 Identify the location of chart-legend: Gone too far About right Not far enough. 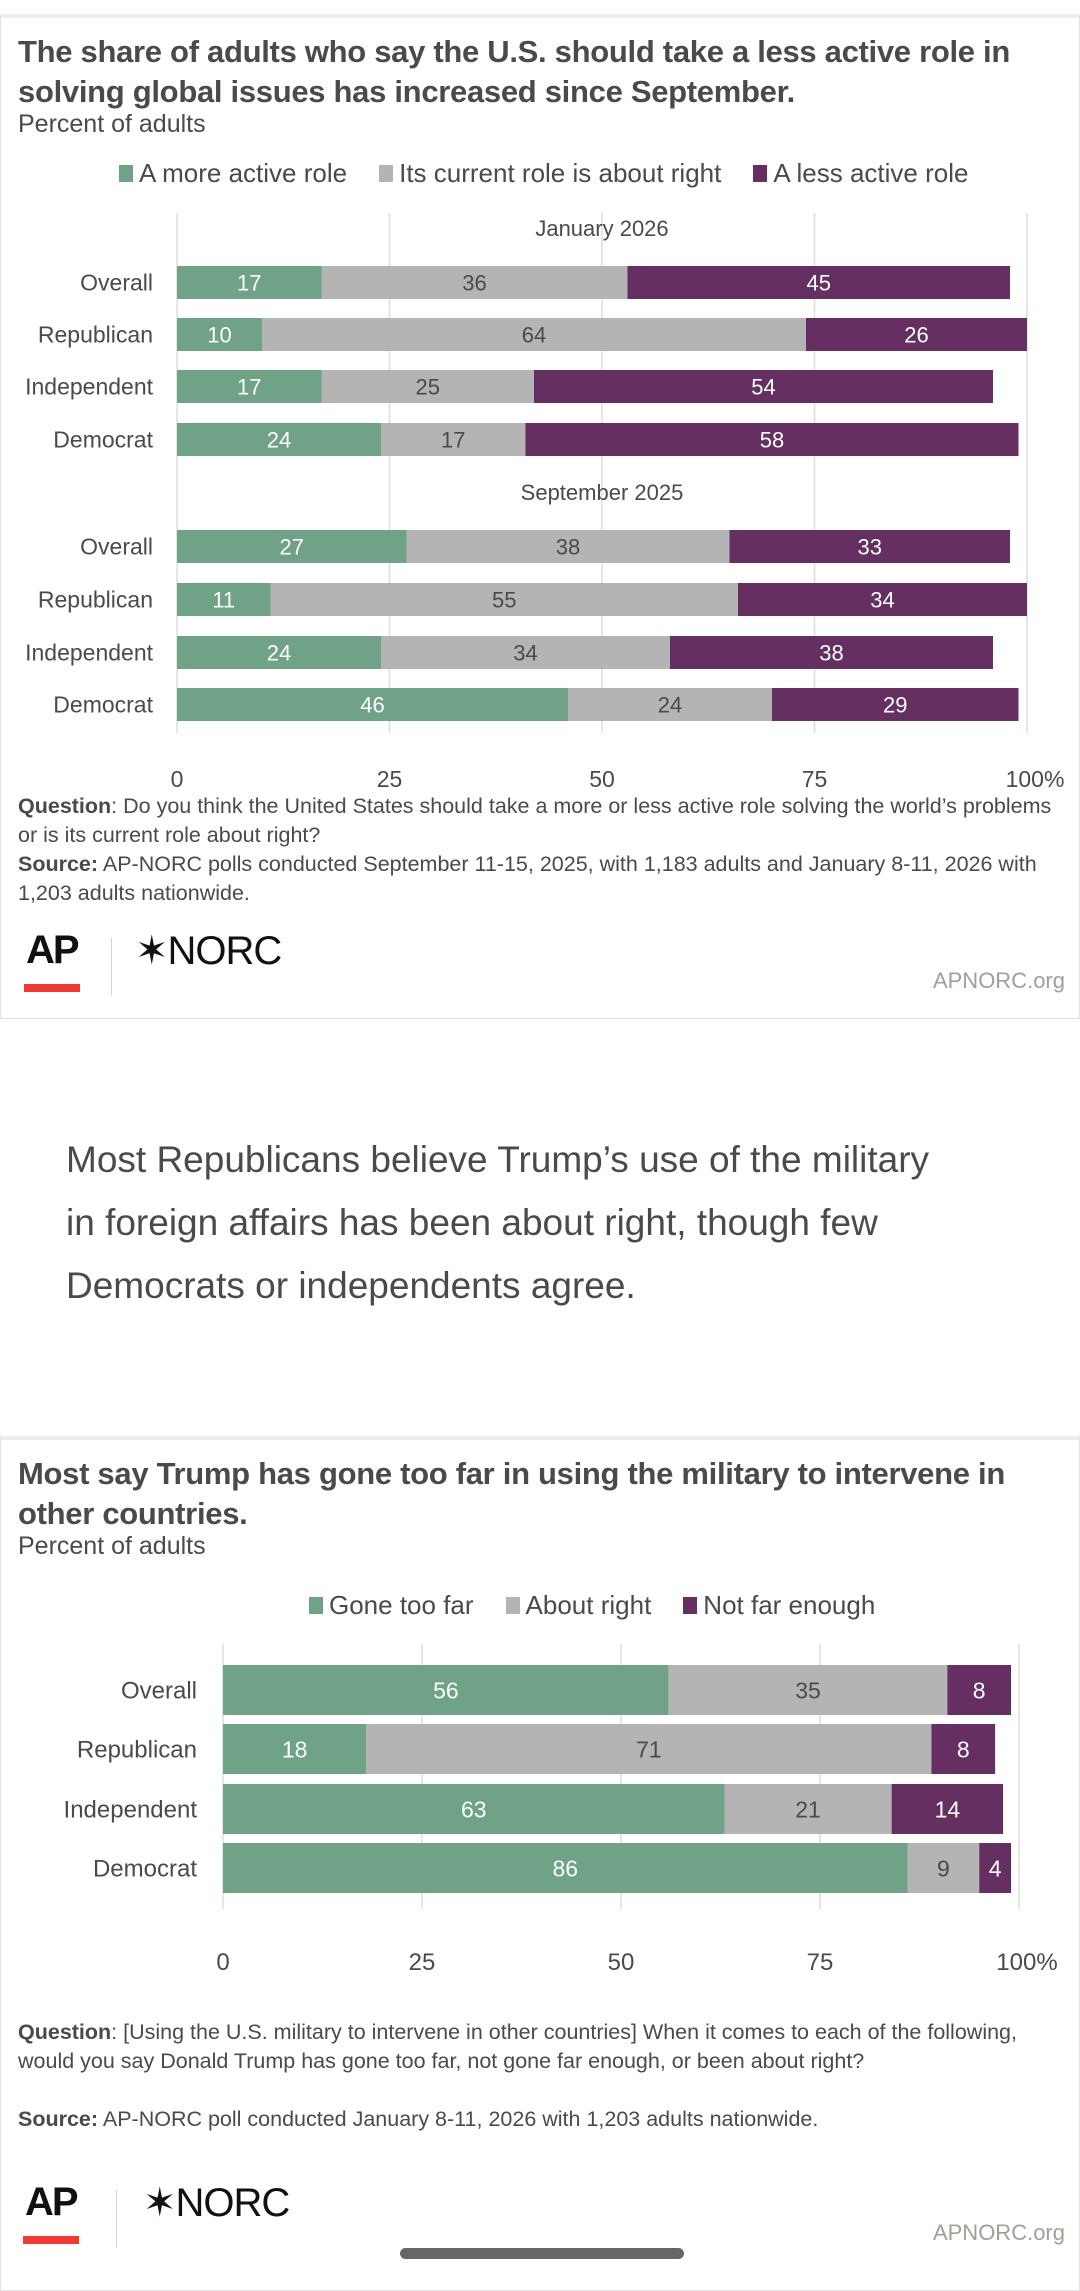
(592, 1605).